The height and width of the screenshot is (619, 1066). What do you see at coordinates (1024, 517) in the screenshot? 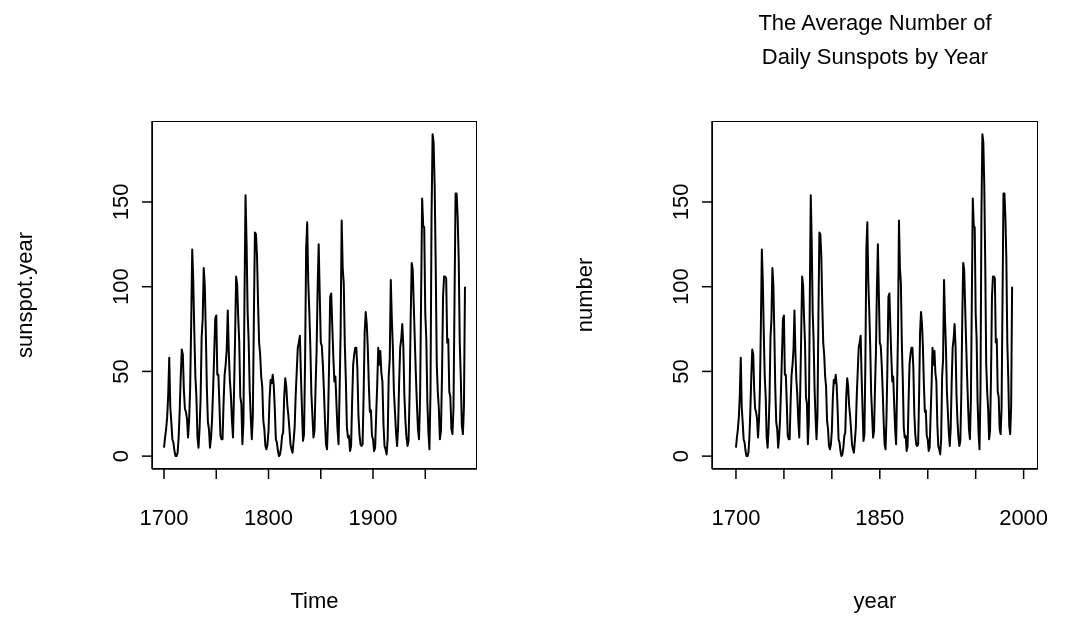
I see `x-tick-label: 2000` at bounding box center [1024, 517].